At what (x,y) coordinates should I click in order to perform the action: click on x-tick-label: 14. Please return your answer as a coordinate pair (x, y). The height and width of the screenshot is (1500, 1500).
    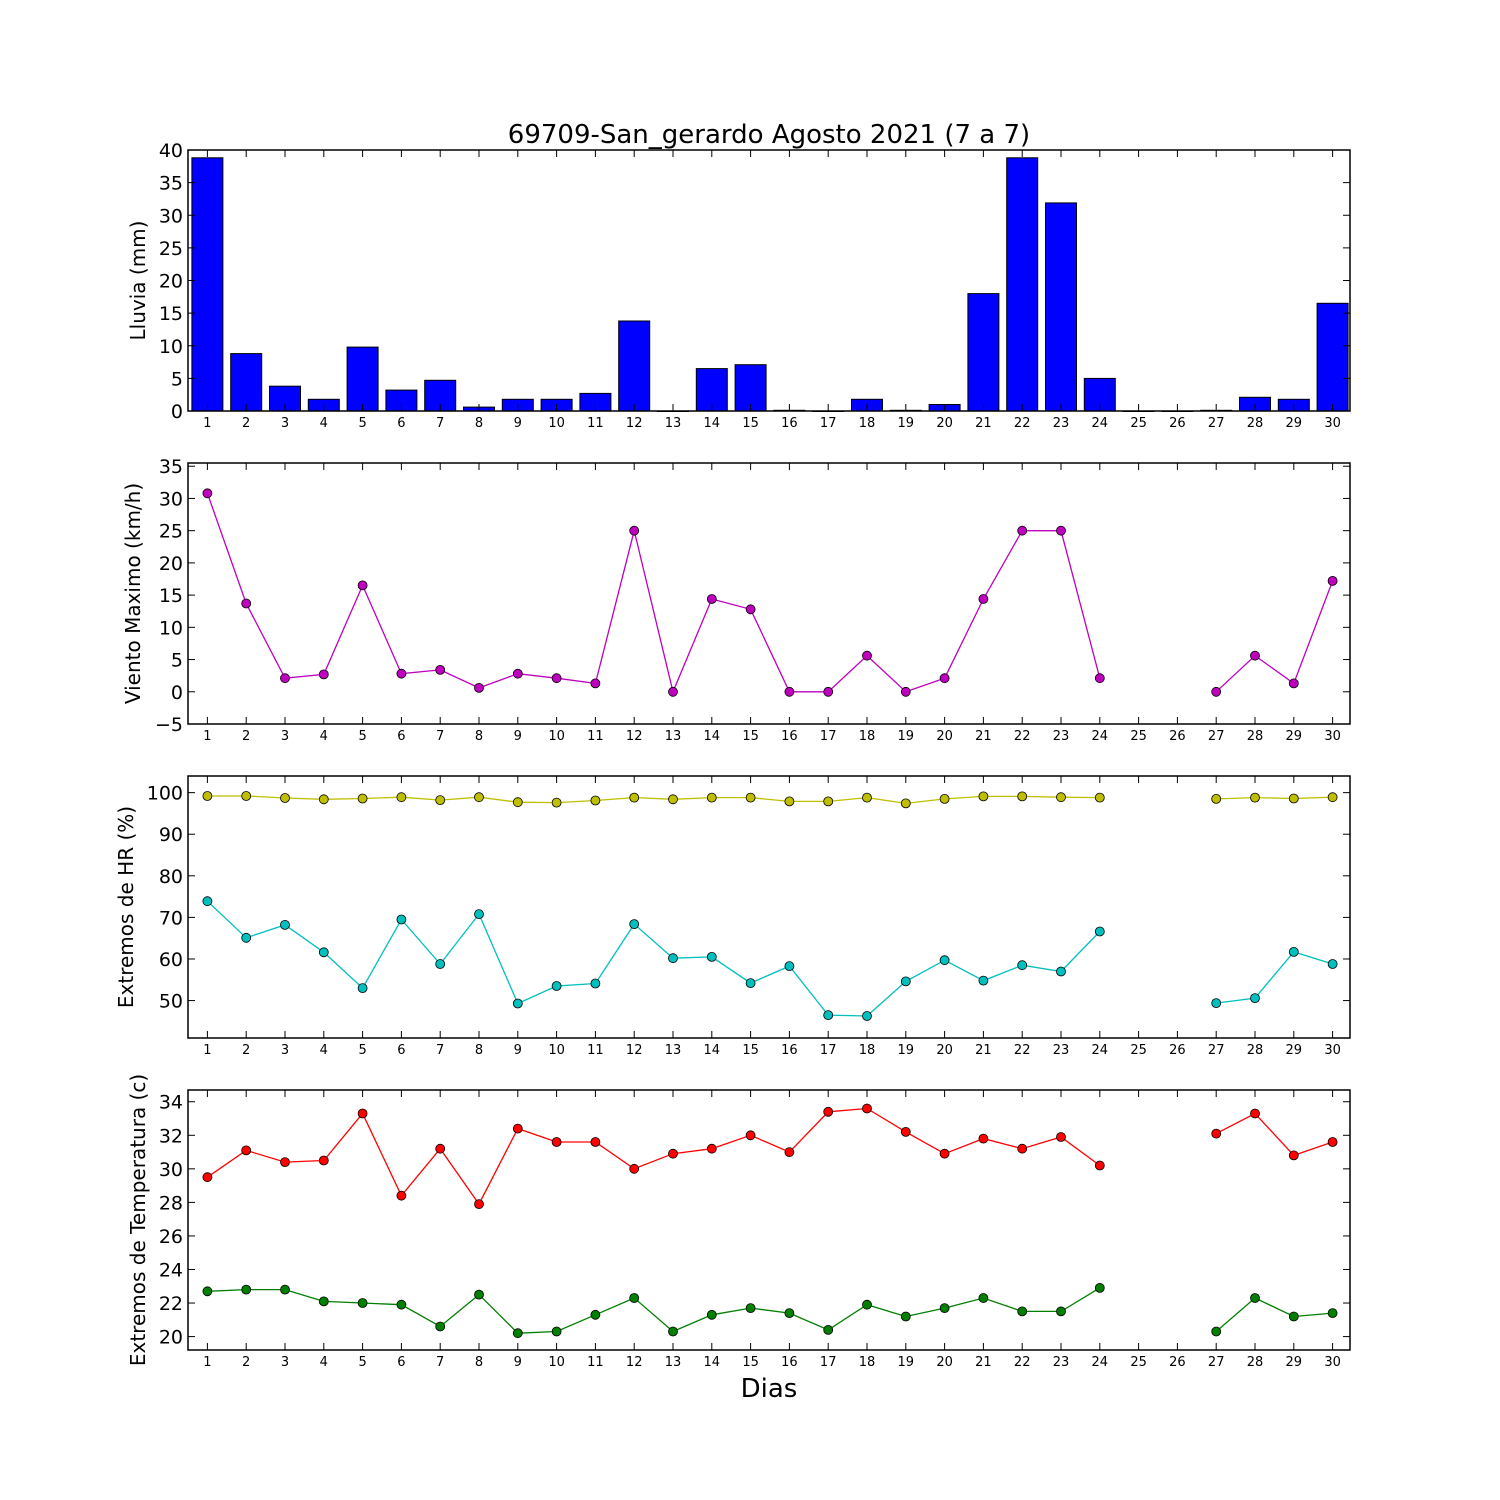
    Looking at the image, I should click on (712, 1050).